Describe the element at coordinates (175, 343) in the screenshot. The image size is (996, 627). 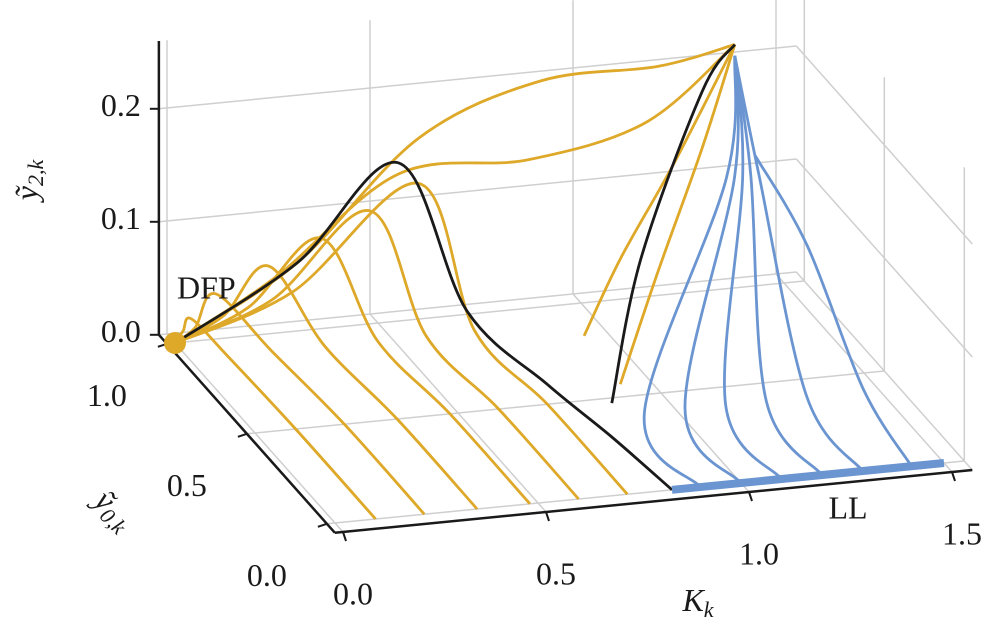
I see `dfp-point` at that location.